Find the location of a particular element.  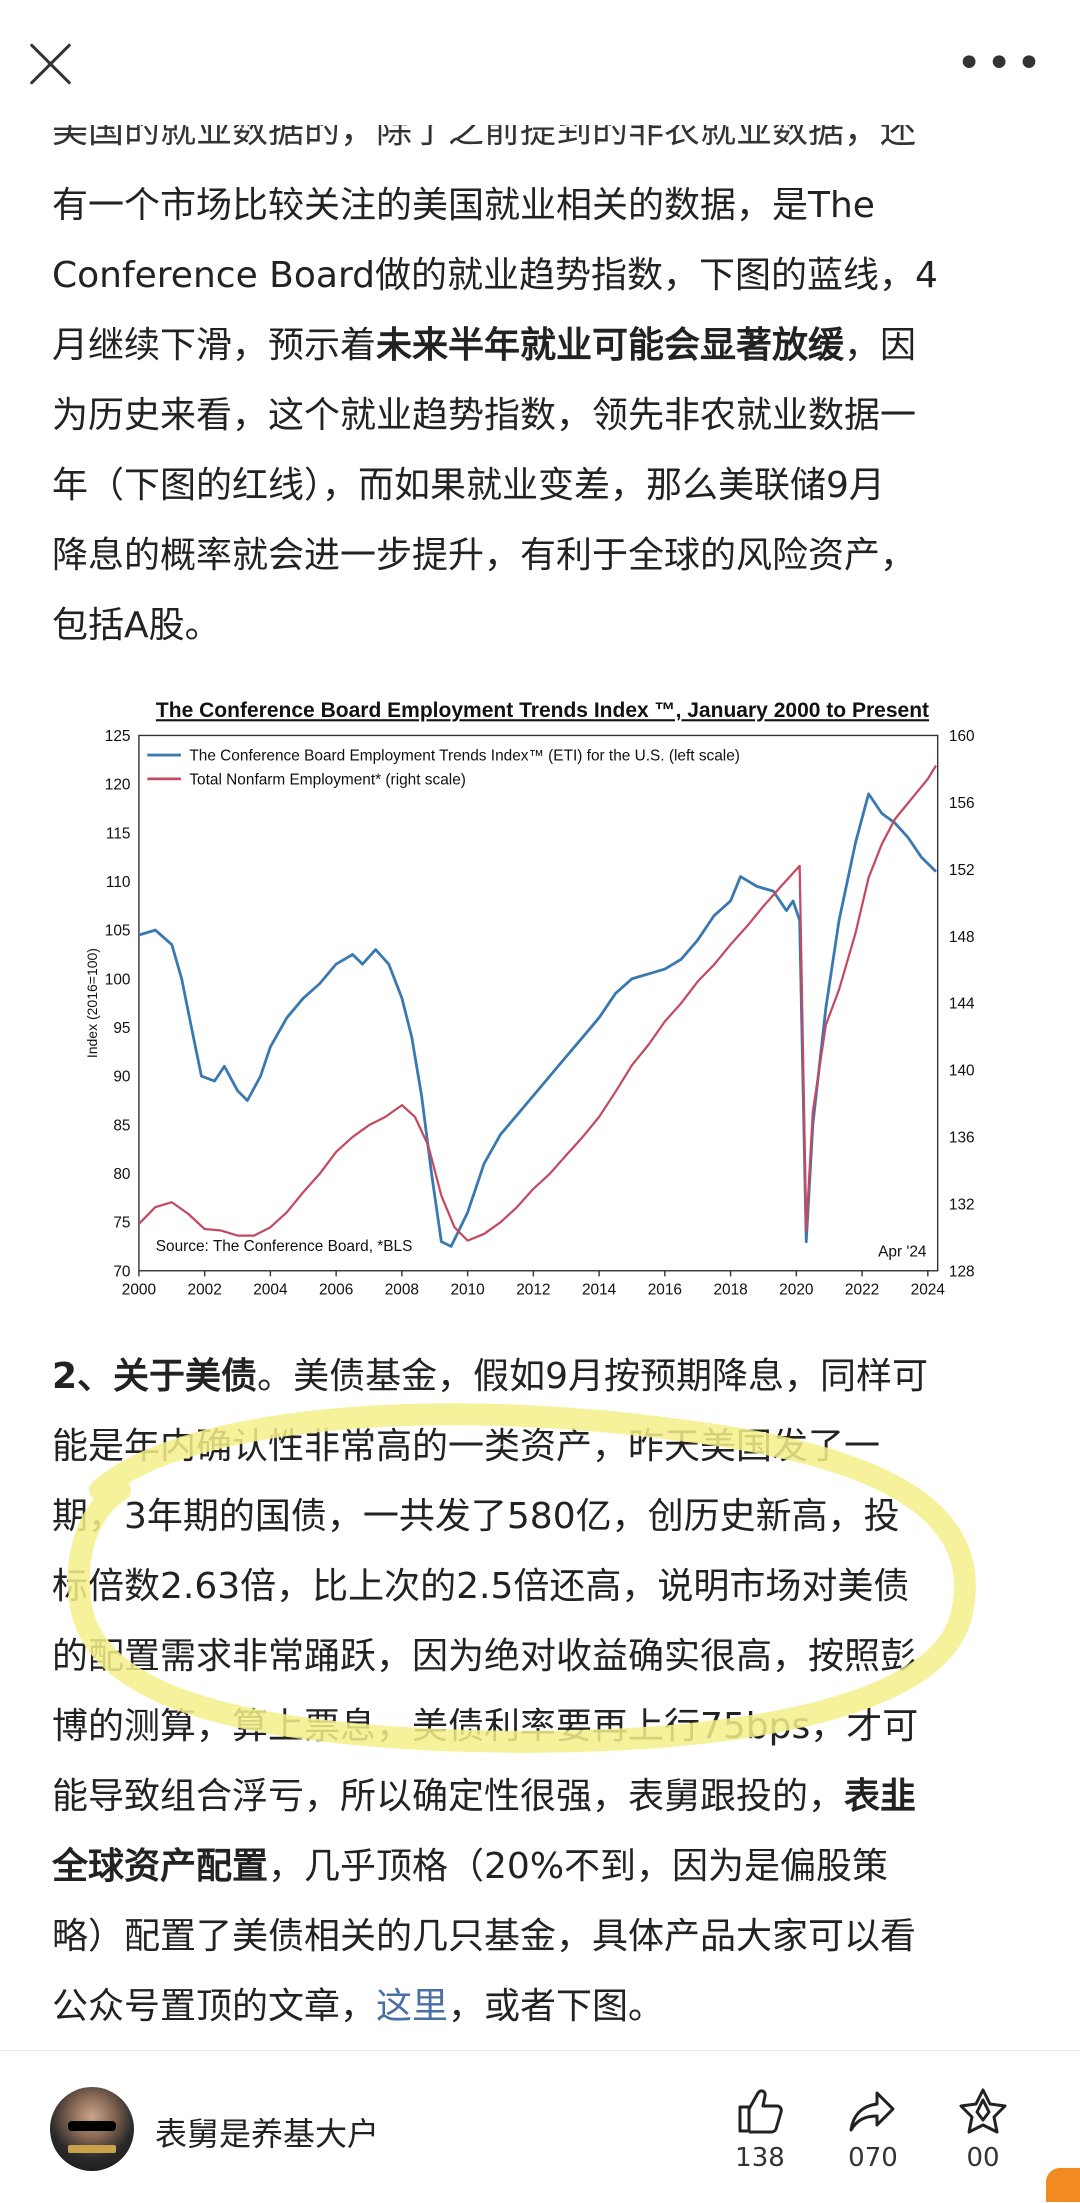

article-line: 公众号置顶的文章，这里，或者下图。 is located at coordinates (542, 2007).